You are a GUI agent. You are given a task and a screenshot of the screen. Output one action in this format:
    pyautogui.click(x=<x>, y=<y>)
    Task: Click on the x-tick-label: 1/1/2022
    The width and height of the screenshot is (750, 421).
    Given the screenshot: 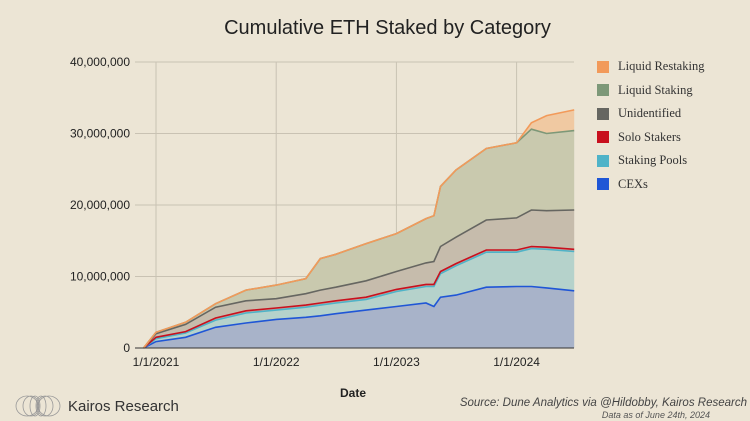 What is the action you would take?
    pyautogui.click(x=276, y=362)
    